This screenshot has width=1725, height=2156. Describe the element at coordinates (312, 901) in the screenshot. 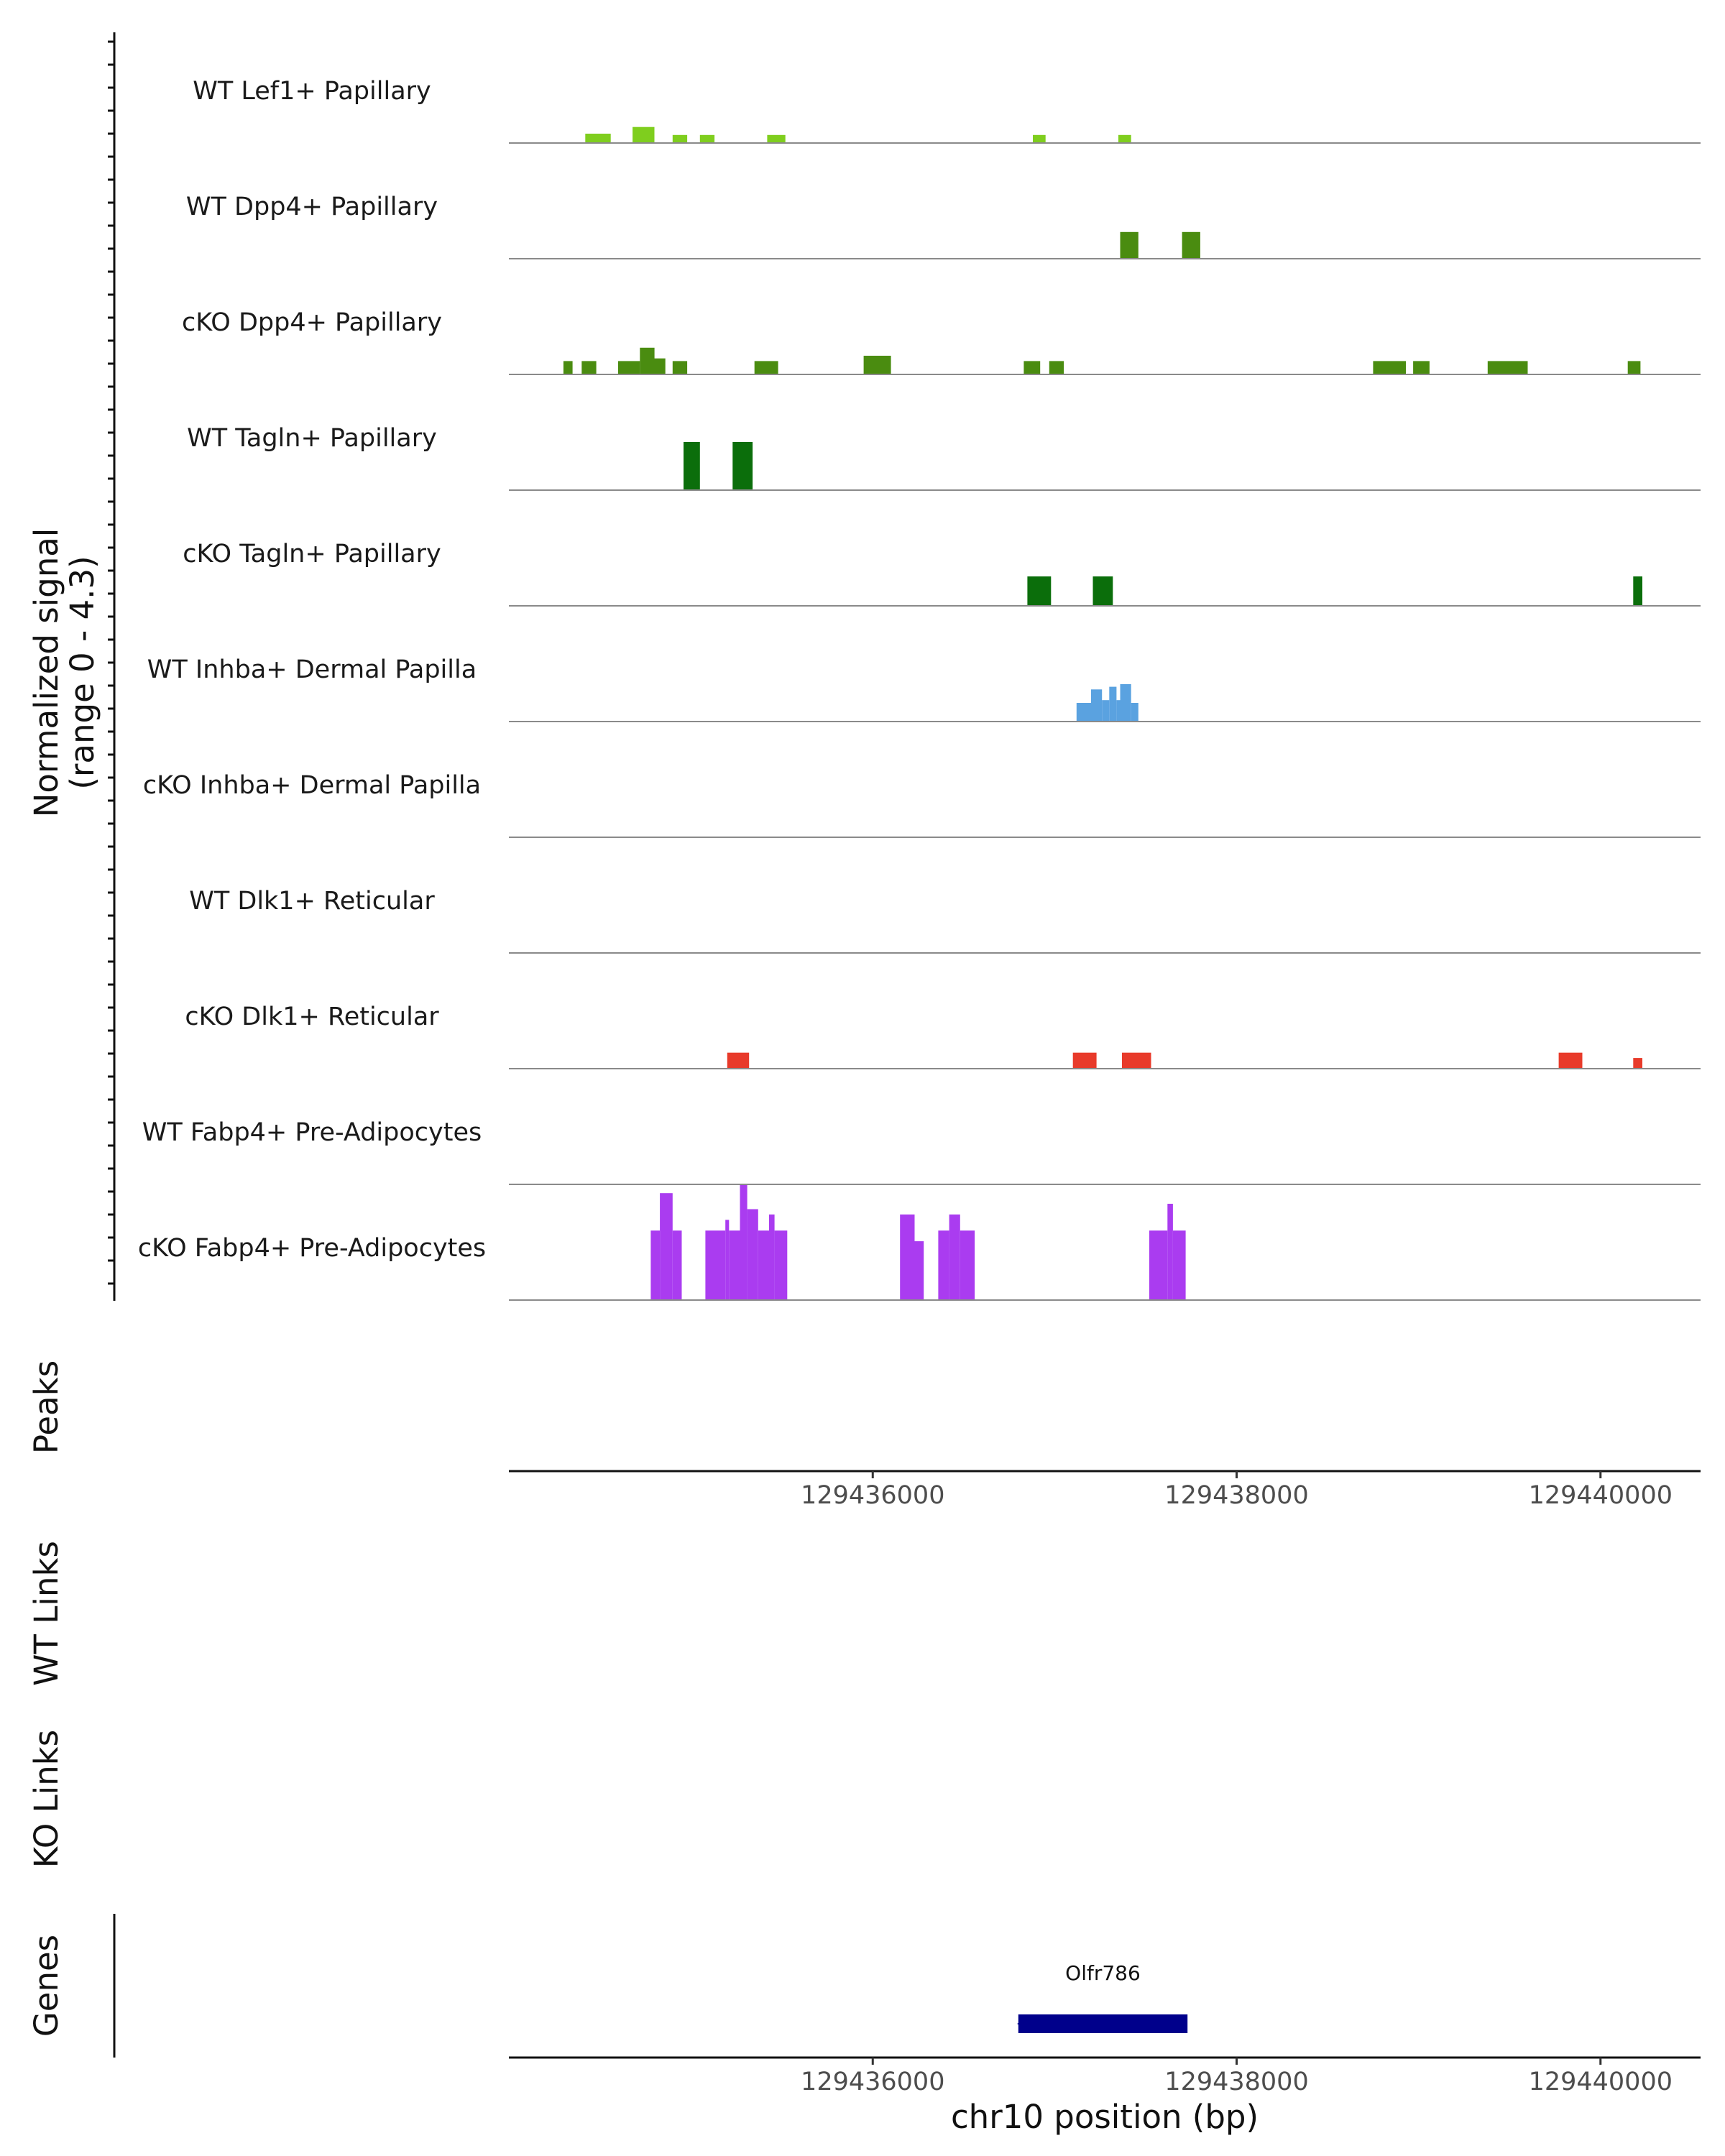

I see `track-label-wt-dlk1-reticular: WT Dlk1+ Reticular` at that location.